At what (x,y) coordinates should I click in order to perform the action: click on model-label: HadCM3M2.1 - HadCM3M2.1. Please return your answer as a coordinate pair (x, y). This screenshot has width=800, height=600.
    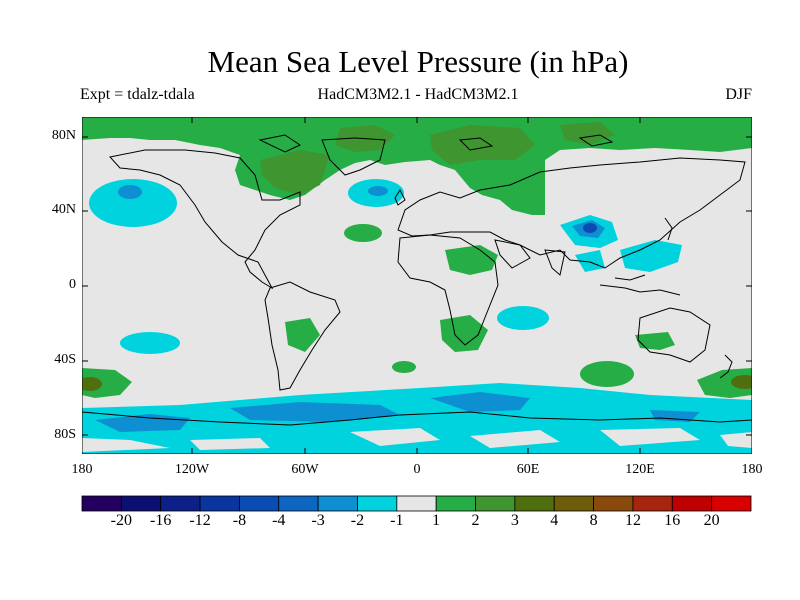
    Looking at the image, I should click on (418, 94).